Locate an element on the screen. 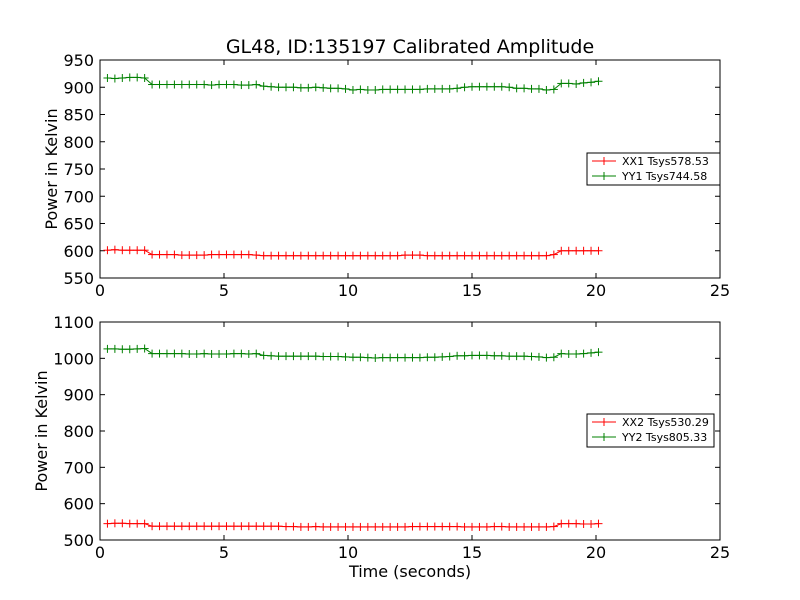 The height and width of the screenshot is (600, 800). y-tick-label: 1100 is located at coordinates (73, 322).